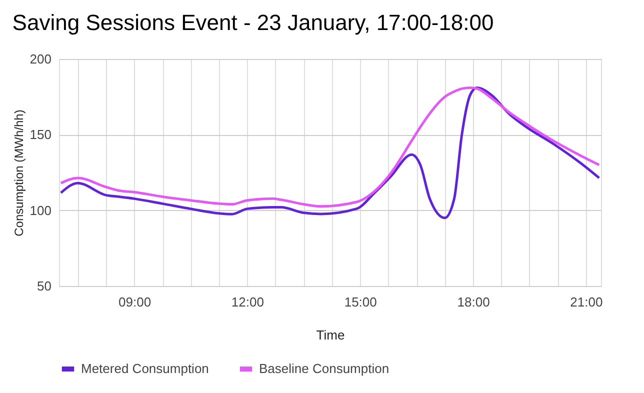 Image resolution: width=644 pixels, height=393 pixels. Describe the element at coordinates (586, 302) in the screenshot. I see `x-tick-label: 21:00` at that location.